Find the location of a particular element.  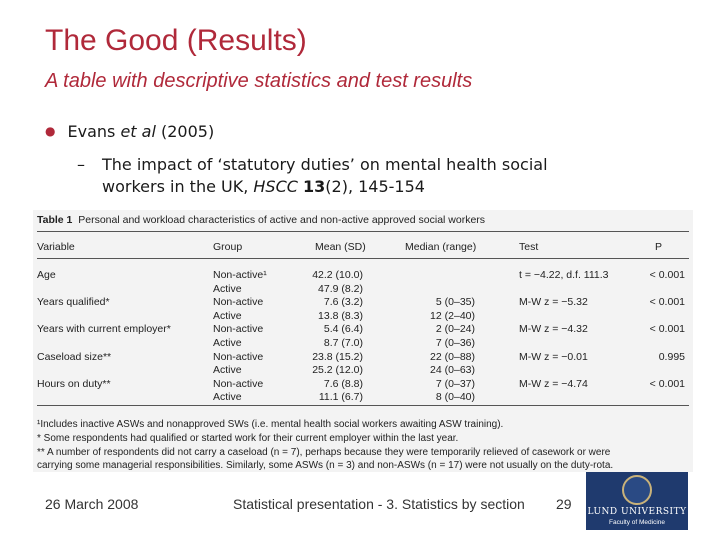

table-cell-group: Non-active¹ is located at coordinates (240, 275).